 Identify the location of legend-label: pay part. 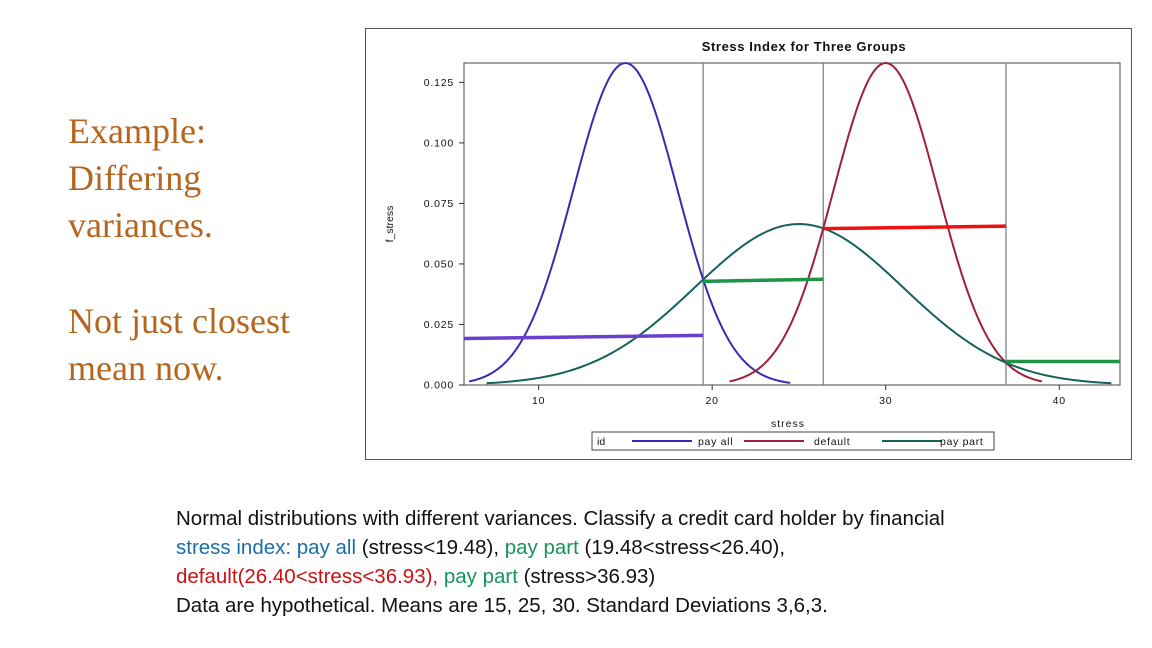
(962, 442).